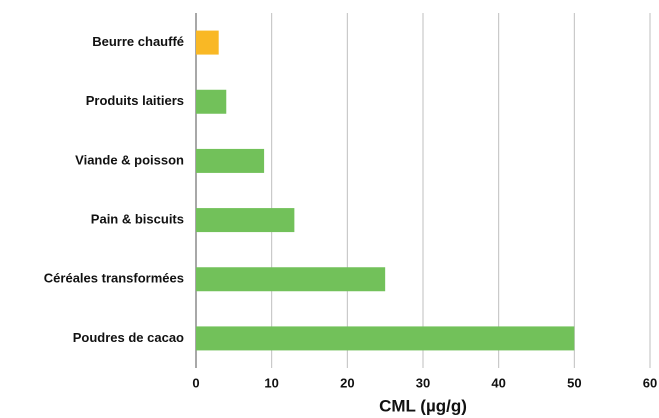 The image size is (659, 418). I want to click on x-tick-label: 10, so click(271, 382).